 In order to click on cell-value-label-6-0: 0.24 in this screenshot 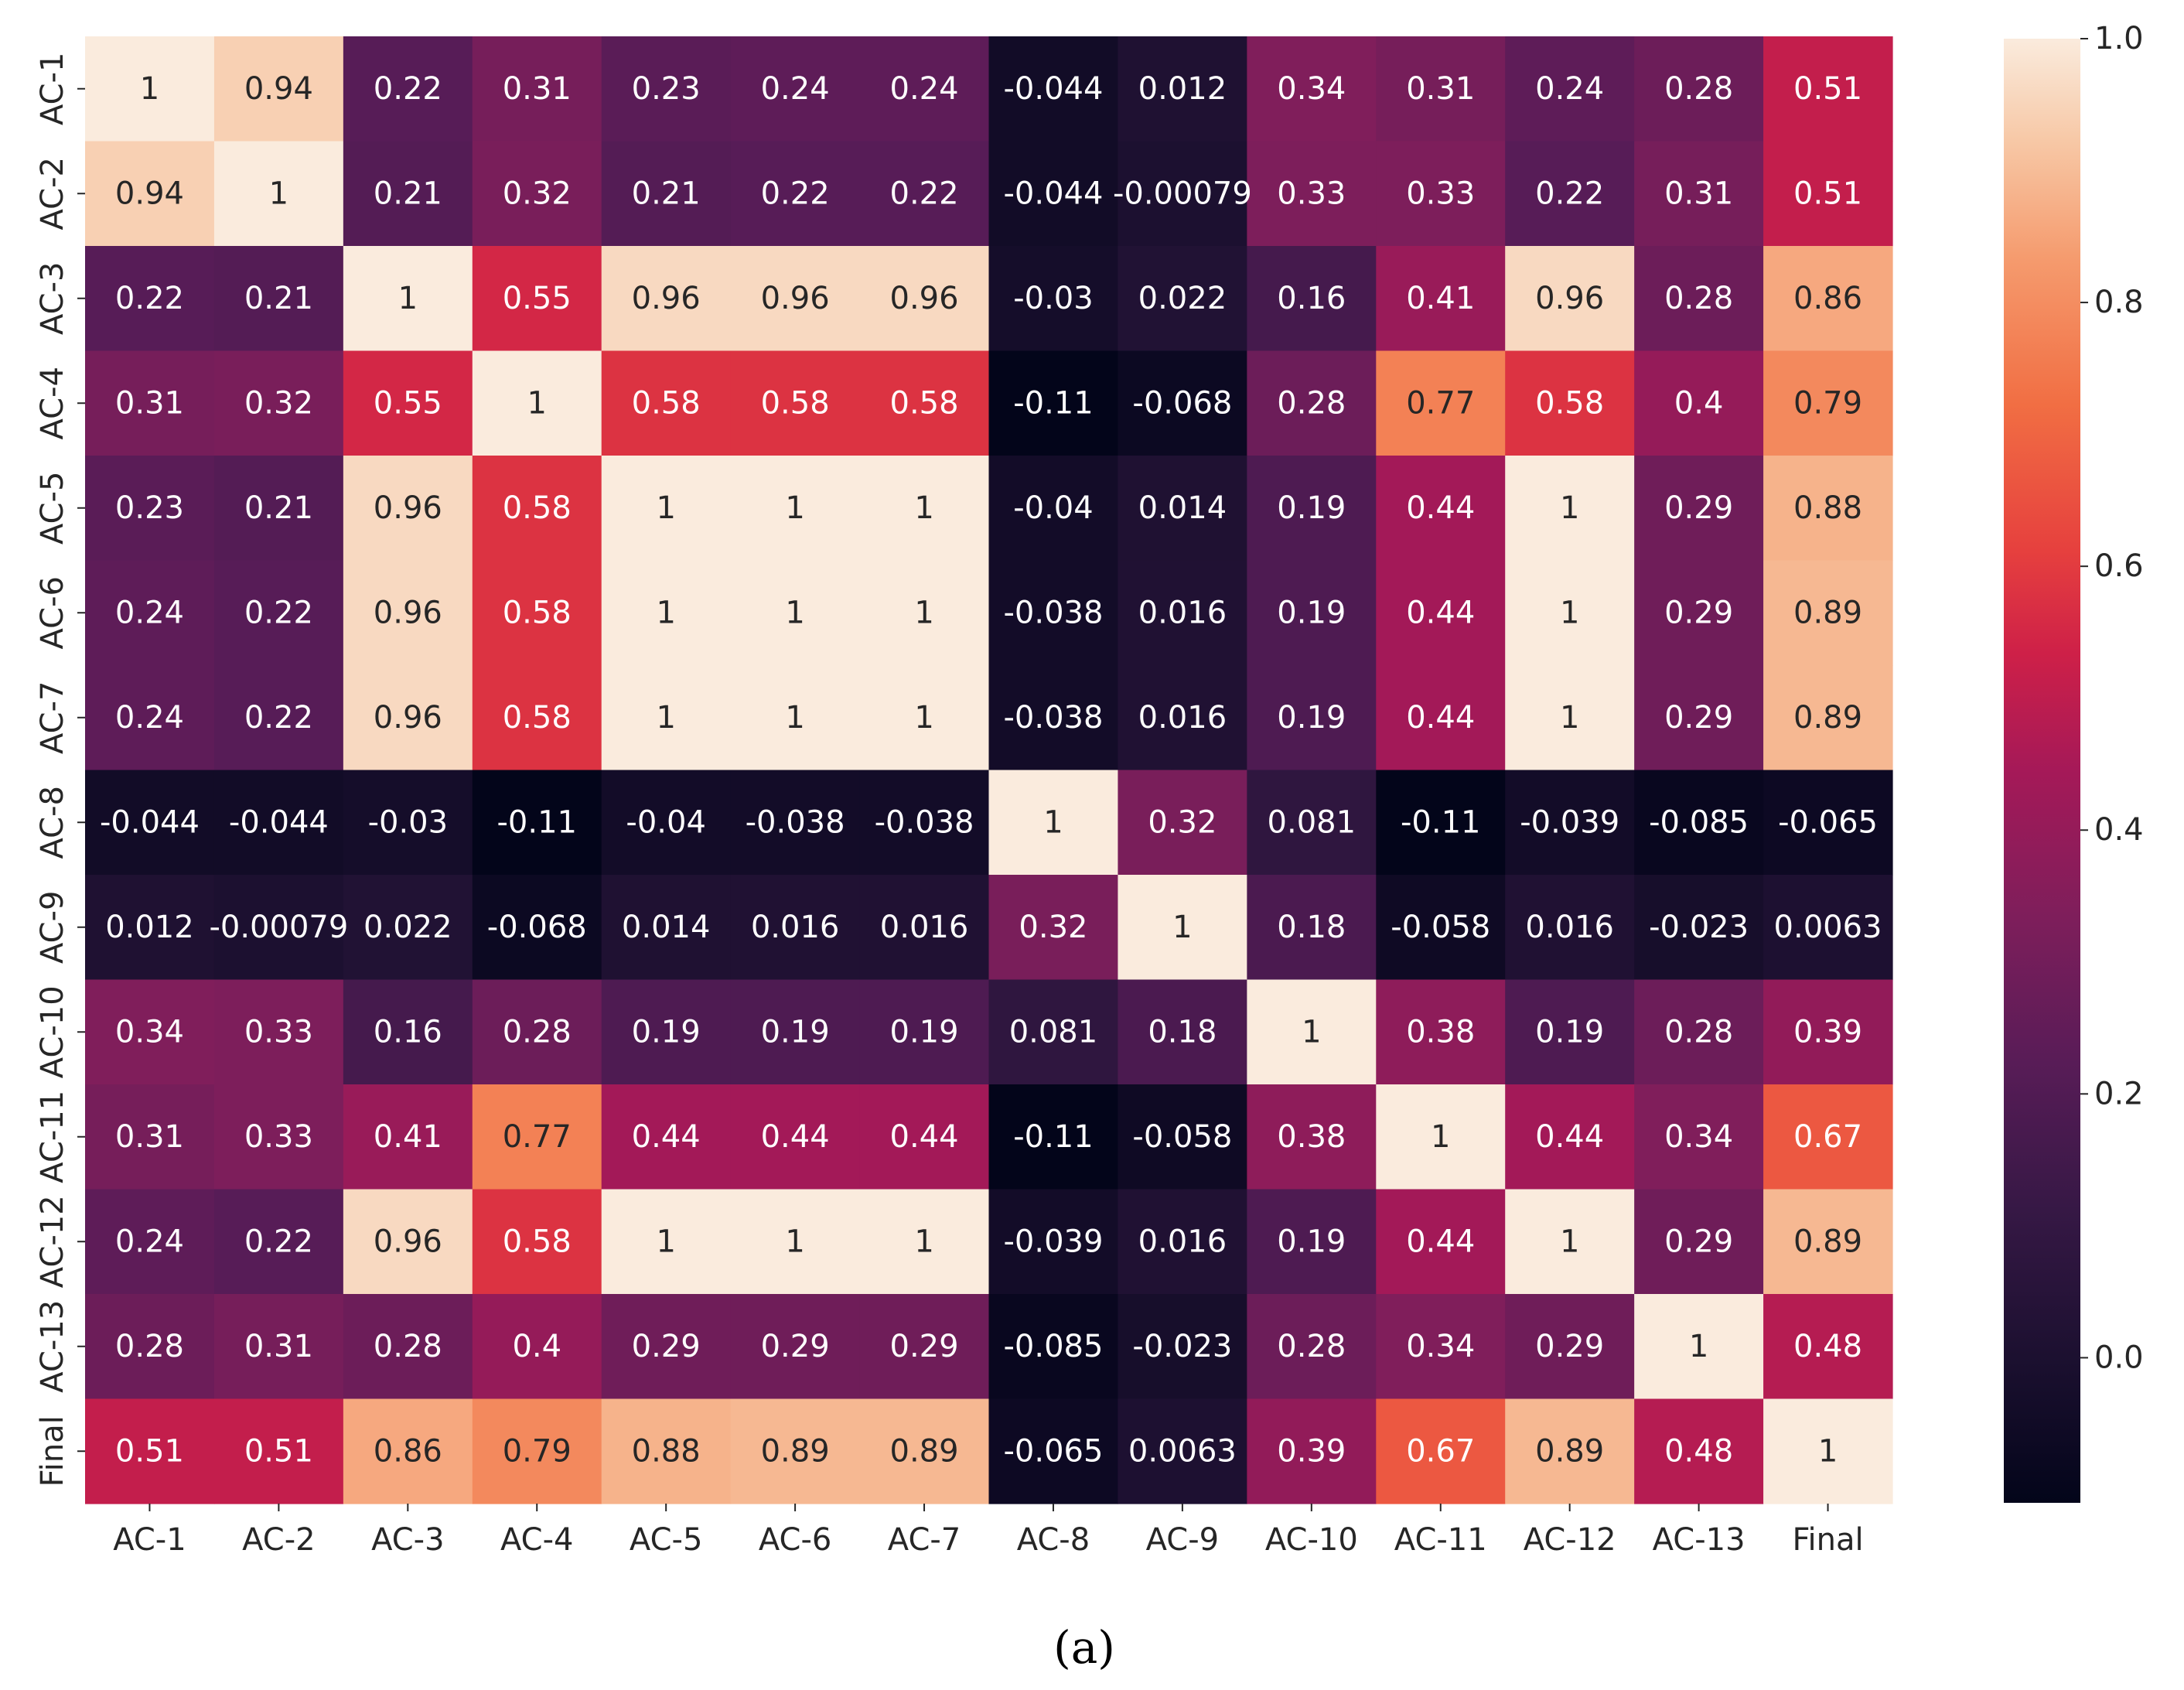, I will do `click(149, 718)`.